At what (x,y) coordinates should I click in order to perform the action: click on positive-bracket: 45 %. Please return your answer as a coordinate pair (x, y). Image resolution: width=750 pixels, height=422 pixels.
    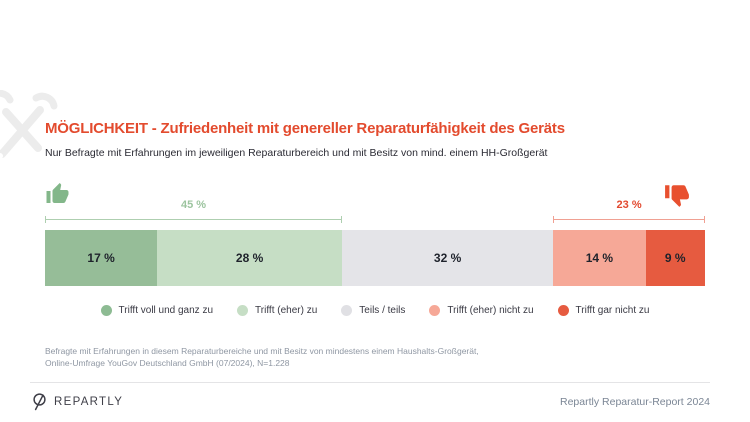
    Looking at the image, I should click on (193, 211).